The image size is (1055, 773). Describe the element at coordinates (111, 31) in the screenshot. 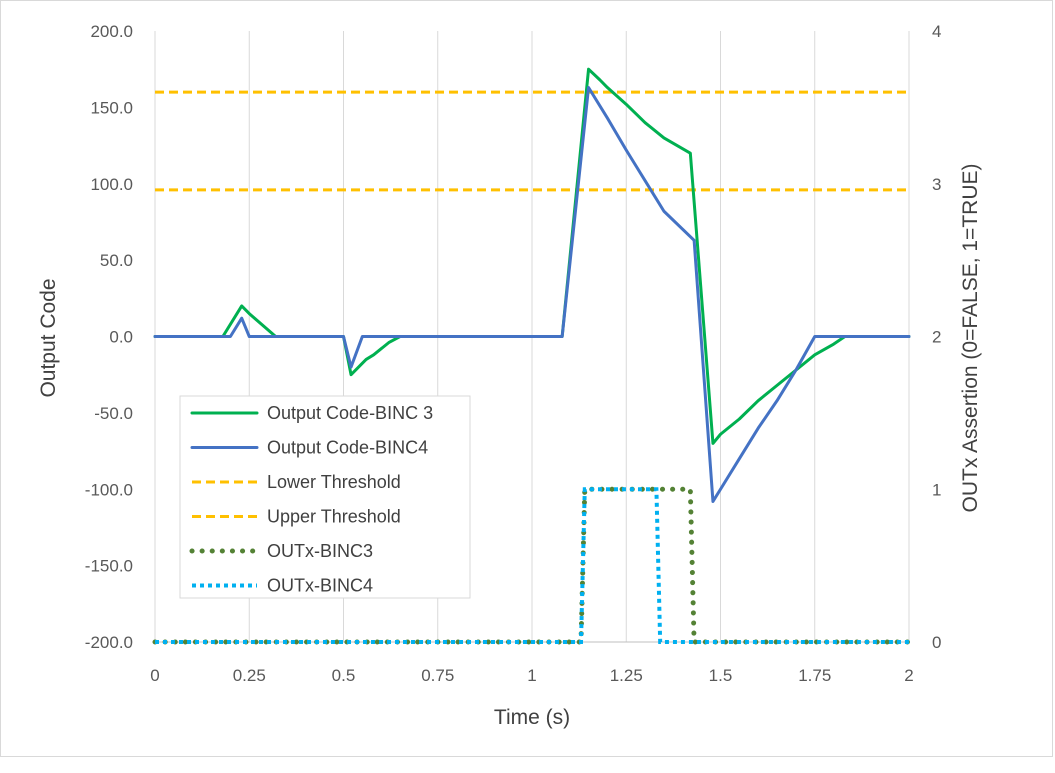

I see `y-tick-label: 200.0` at that location.